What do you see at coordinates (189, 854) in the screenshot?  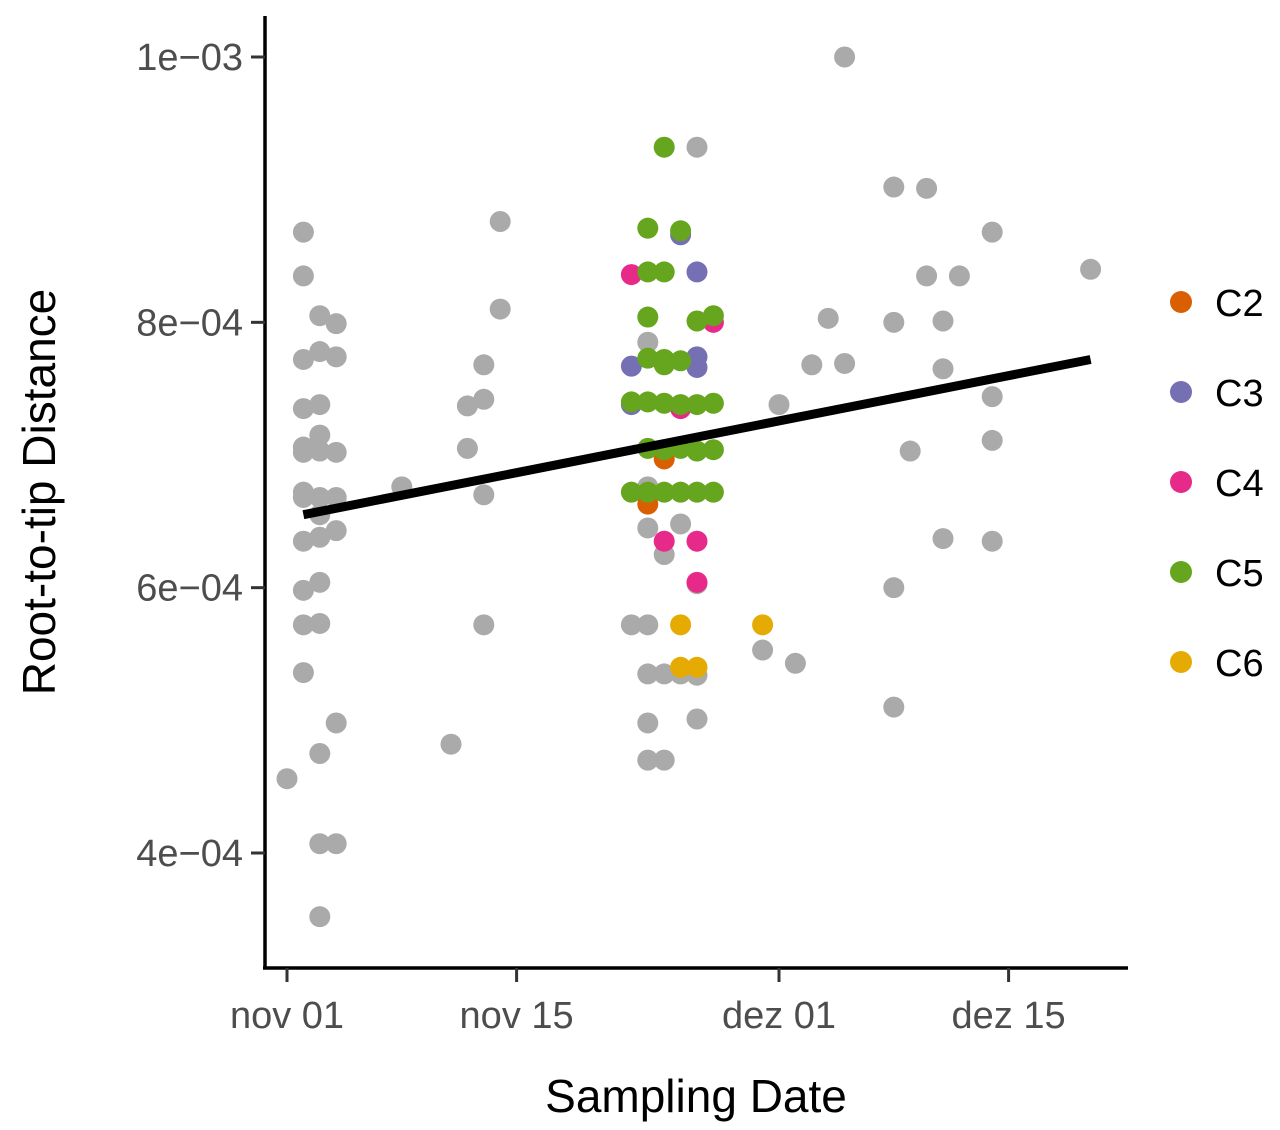 I see `y-tick-label: 4e−04` at bounding box center [189, 854].